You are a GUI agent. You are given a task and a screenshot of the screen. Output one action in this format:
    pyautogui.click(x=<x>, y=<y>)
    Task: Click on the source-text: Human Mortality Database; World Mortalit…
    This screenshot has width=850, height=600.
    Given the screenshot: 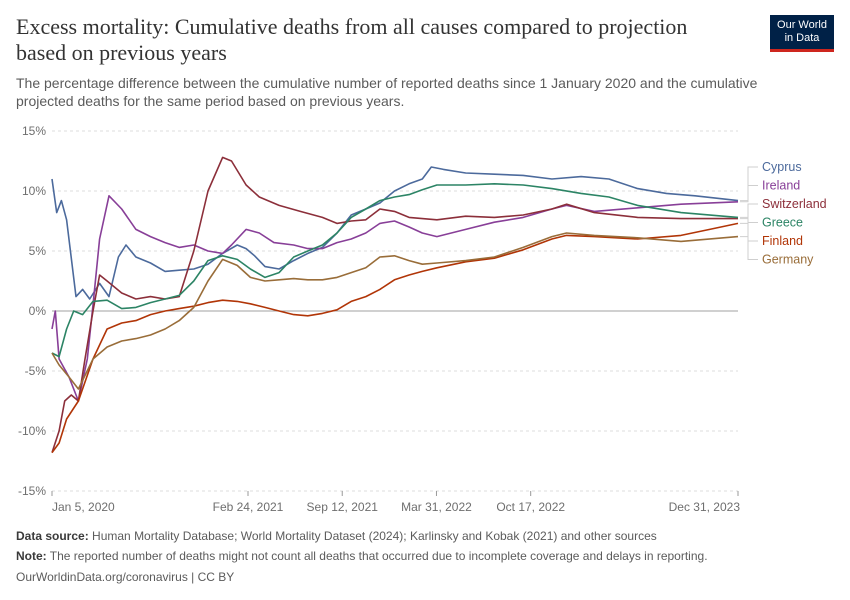 What is the action you would take?
    pyautogui.click(x=374, y=536)
    